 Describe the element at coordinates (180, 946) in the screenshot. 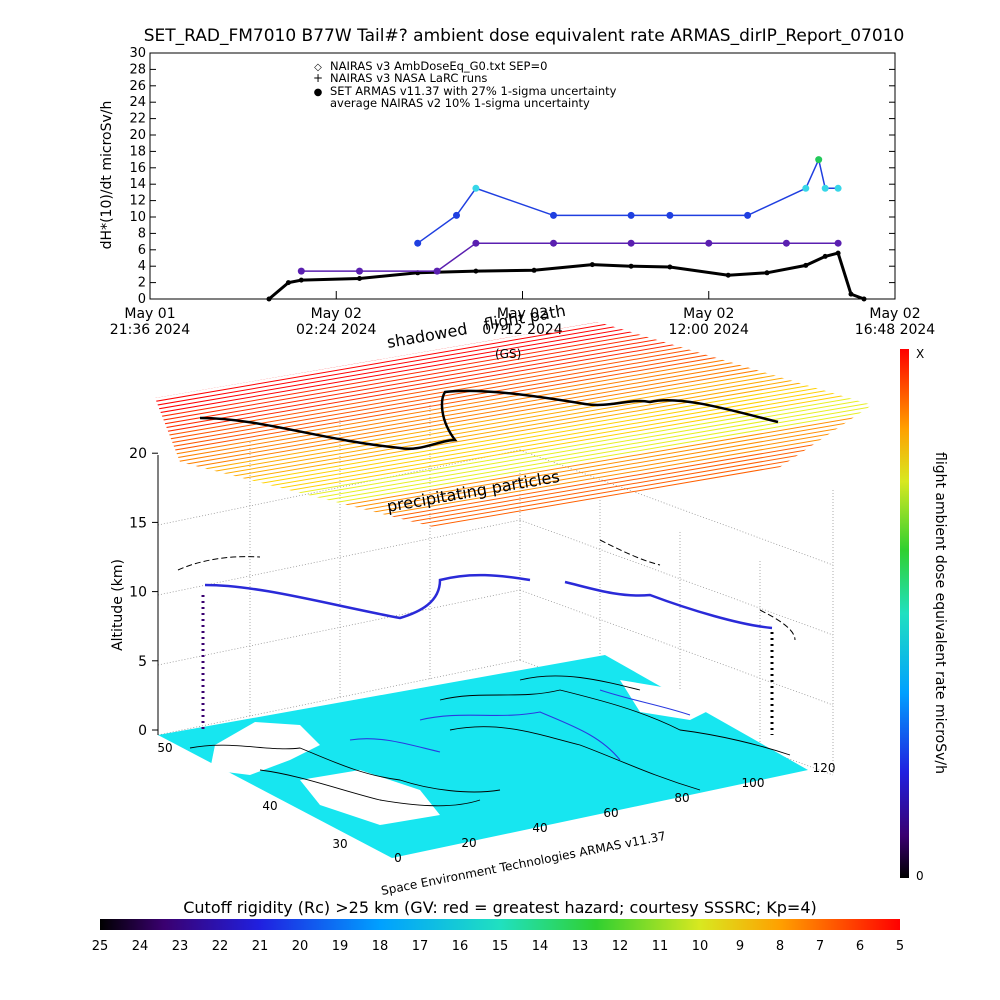

I see `bottom-colorbar-tick-label: 23` at that location.